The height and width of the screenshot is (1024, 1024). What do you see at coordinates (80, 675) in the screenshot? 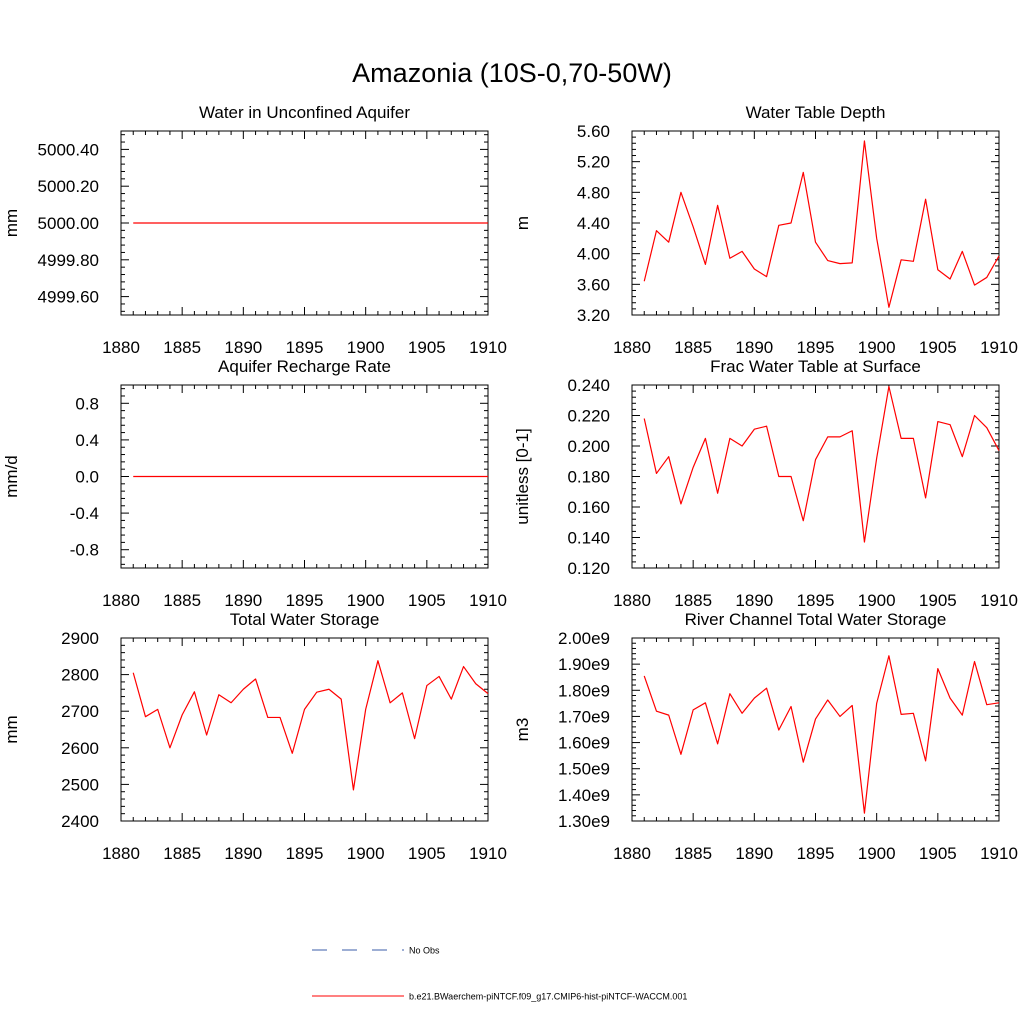
I see `y-tick-label: 2800` at bounding box center [80, 675].